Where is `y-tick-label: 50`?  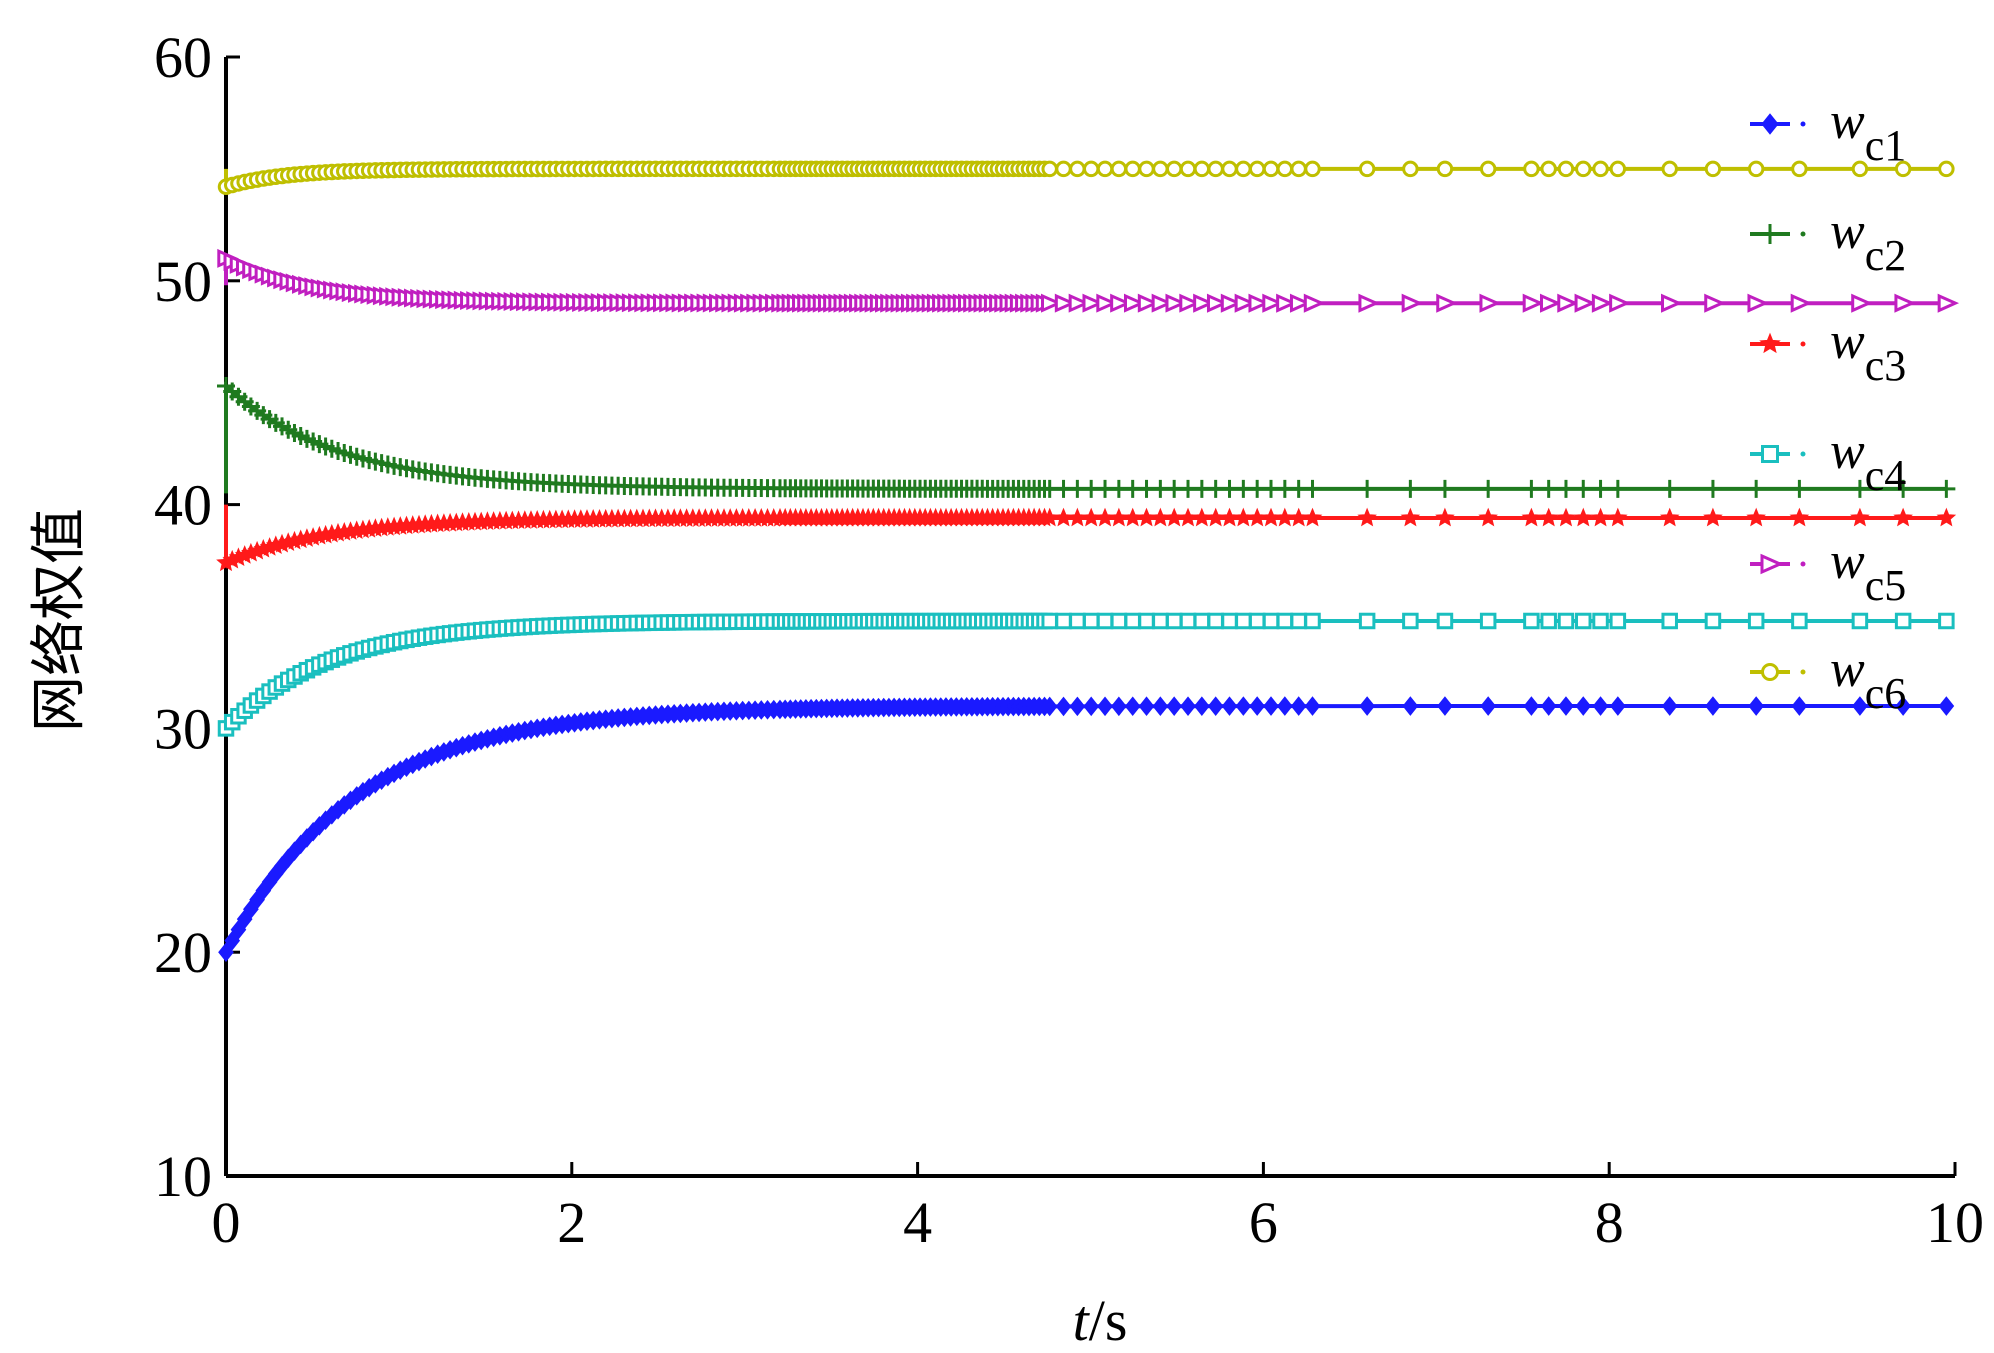
y-tick-label: 50 is located at coordinates (183, 281).